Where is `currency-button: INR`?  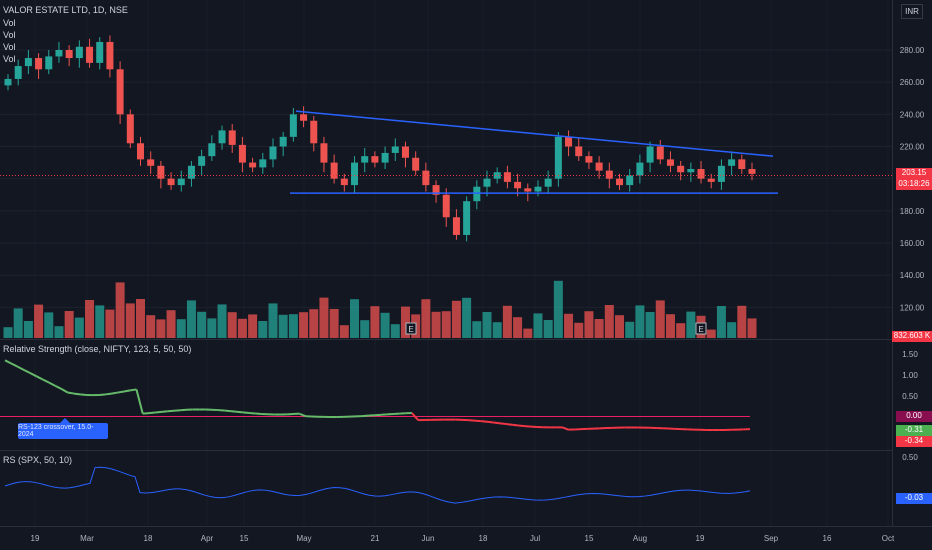
currency-button: INR is located at coordinates (912, 11).